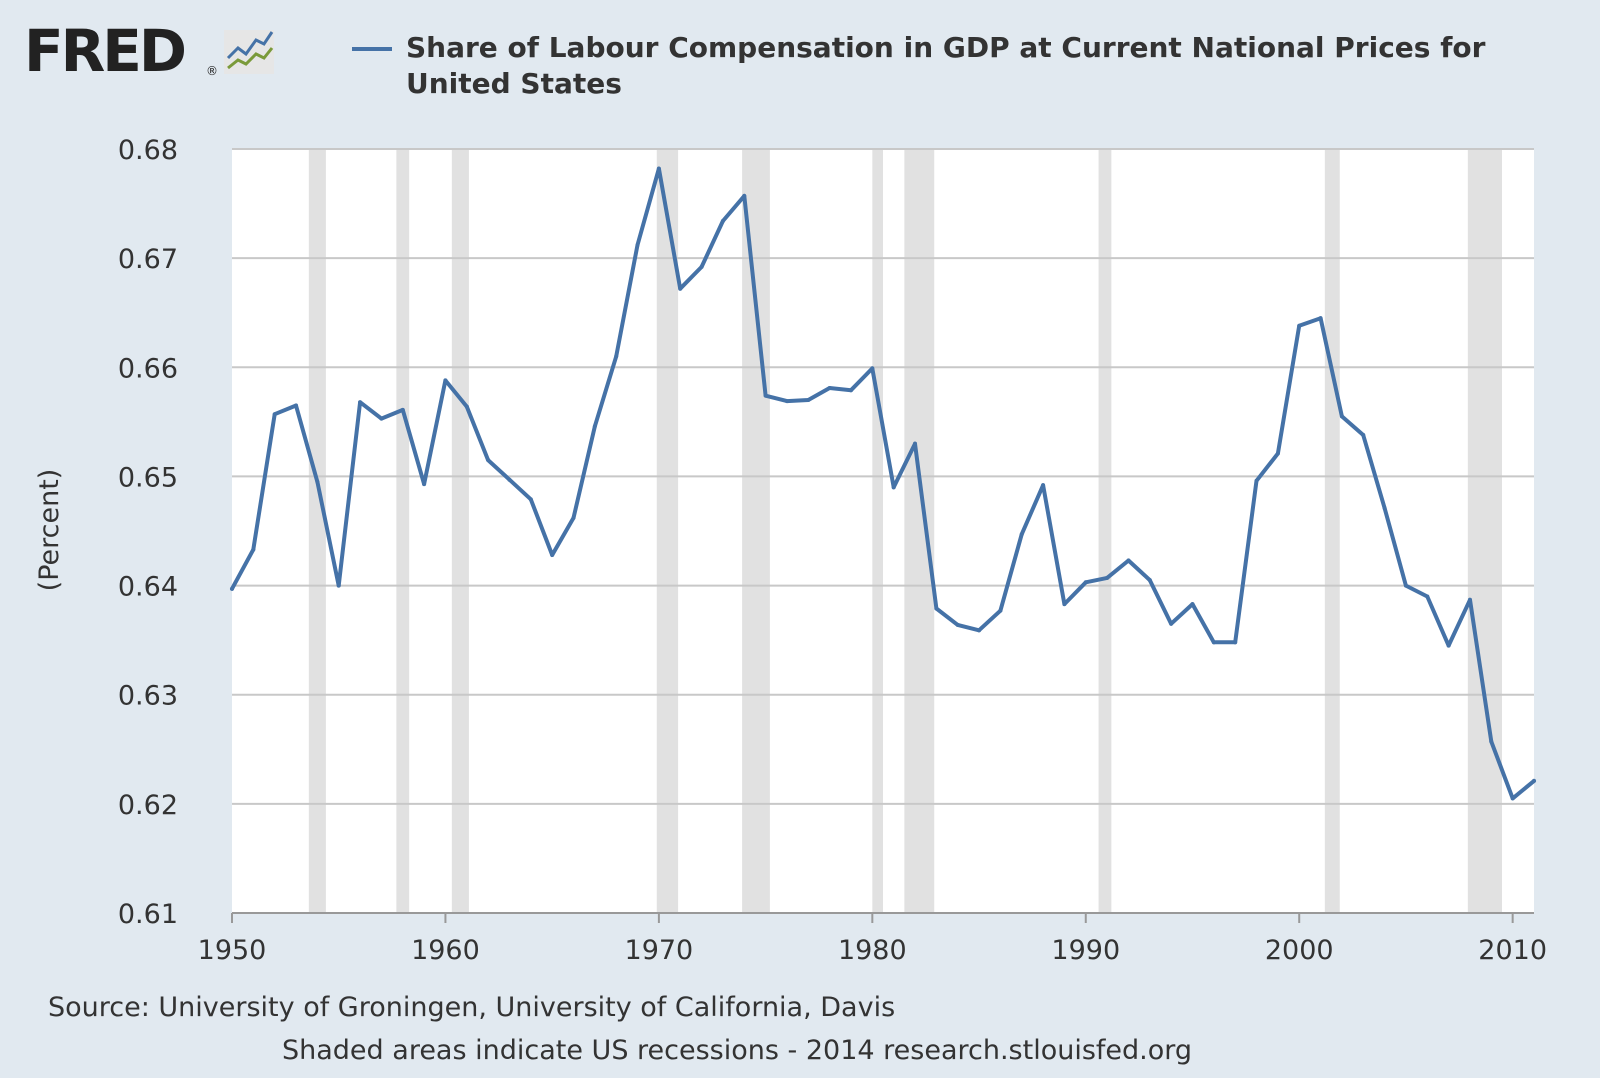 The image size is (1600, 1078). I want to click on y-tick-label: 0.66, so click(148, 368).